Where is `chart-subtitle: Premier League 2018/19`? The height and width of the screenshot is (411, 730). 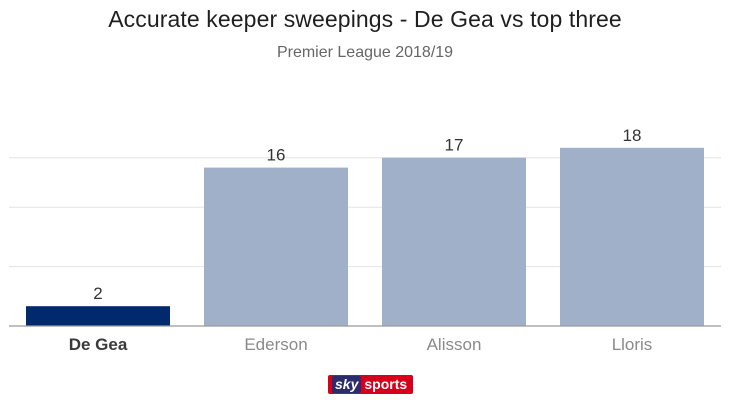
chart-subtitle: Premier League 2018/19 is located at coordinates (365, 52).